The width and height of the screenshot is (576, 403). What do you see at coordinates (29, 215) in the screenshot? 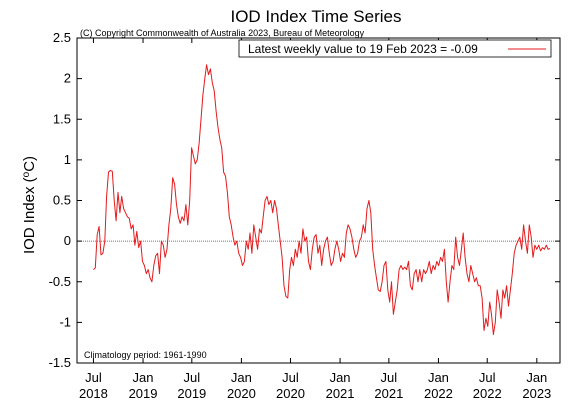
I see `y-axis-label-main: IOD Index (` at bounding box center [29, 215].